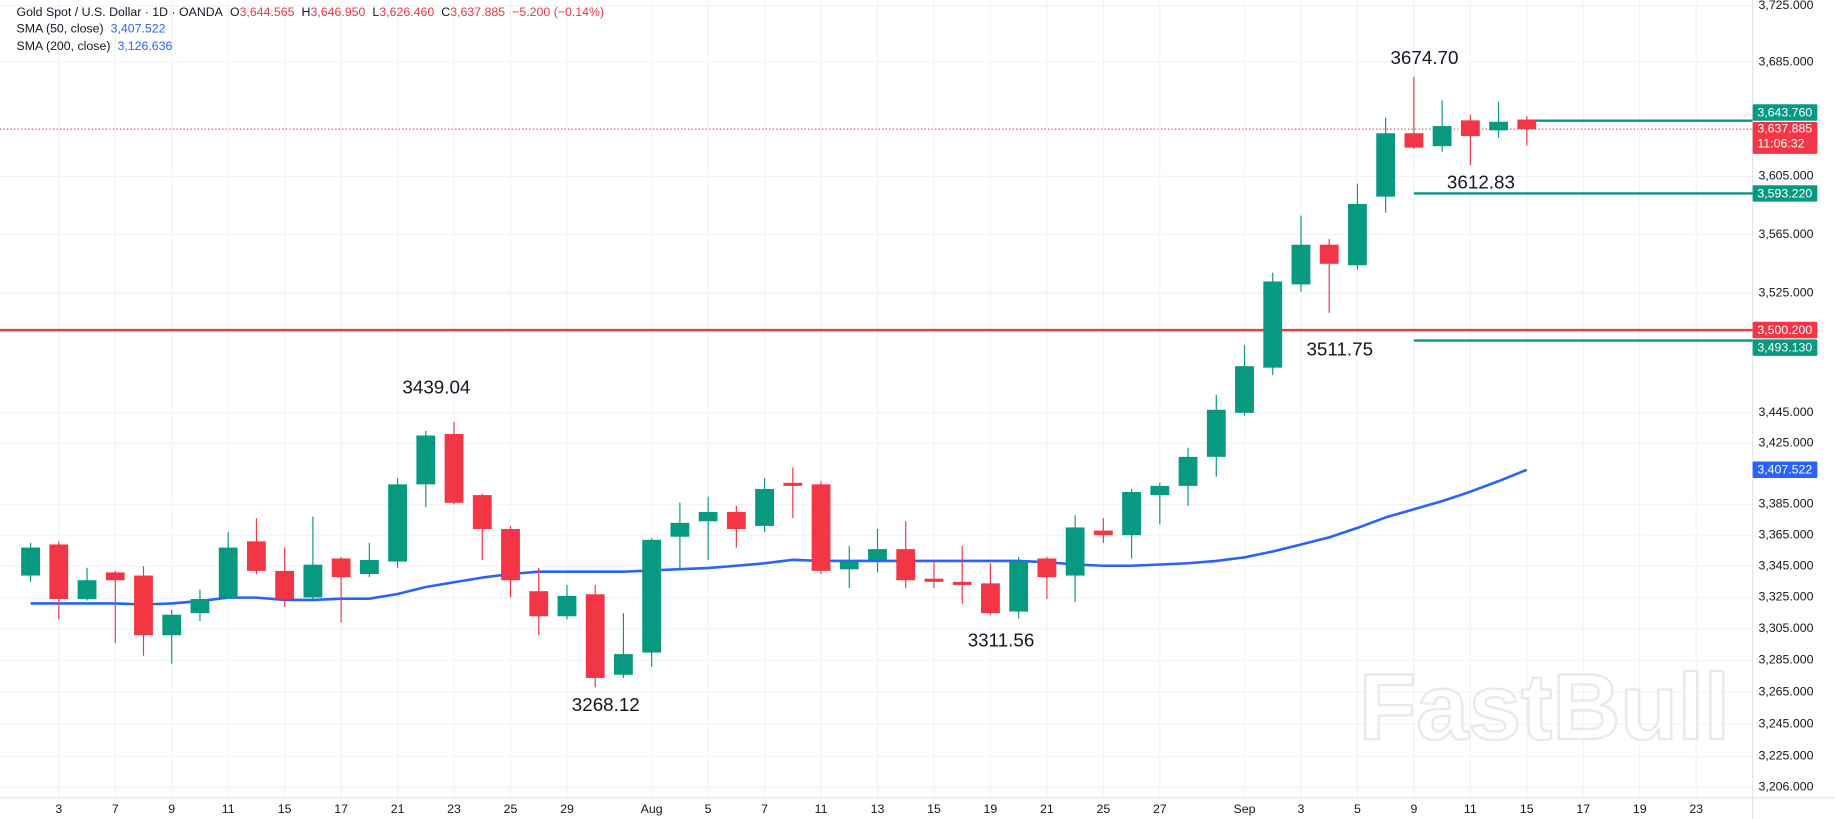 The height and width of the screenshot is (819, 1835). I want to click on x-tick-label: 29, so click(567, 809).